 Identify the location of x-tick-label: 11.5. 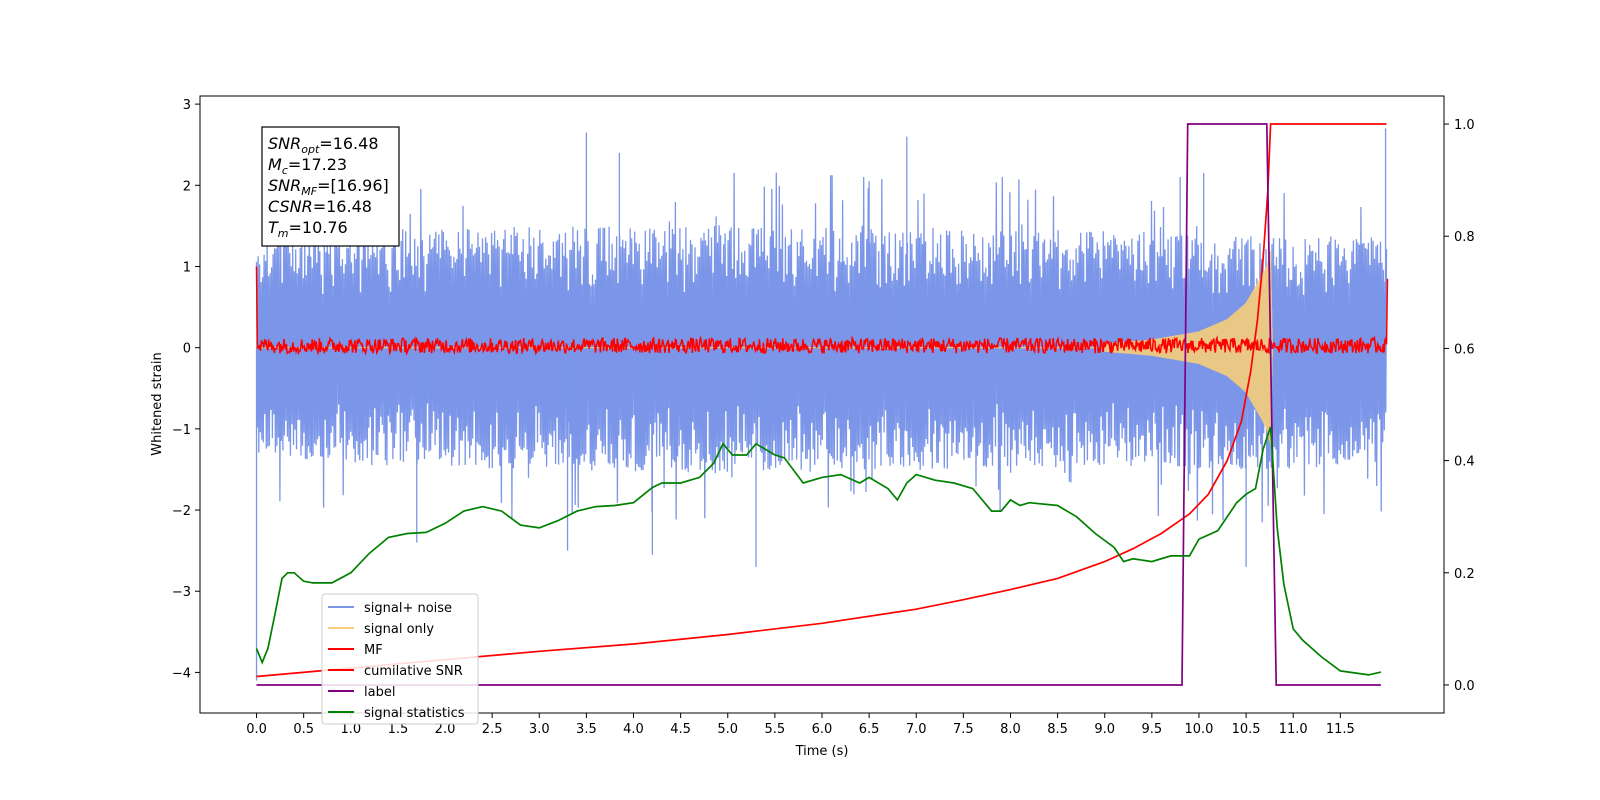
(1340, 729).